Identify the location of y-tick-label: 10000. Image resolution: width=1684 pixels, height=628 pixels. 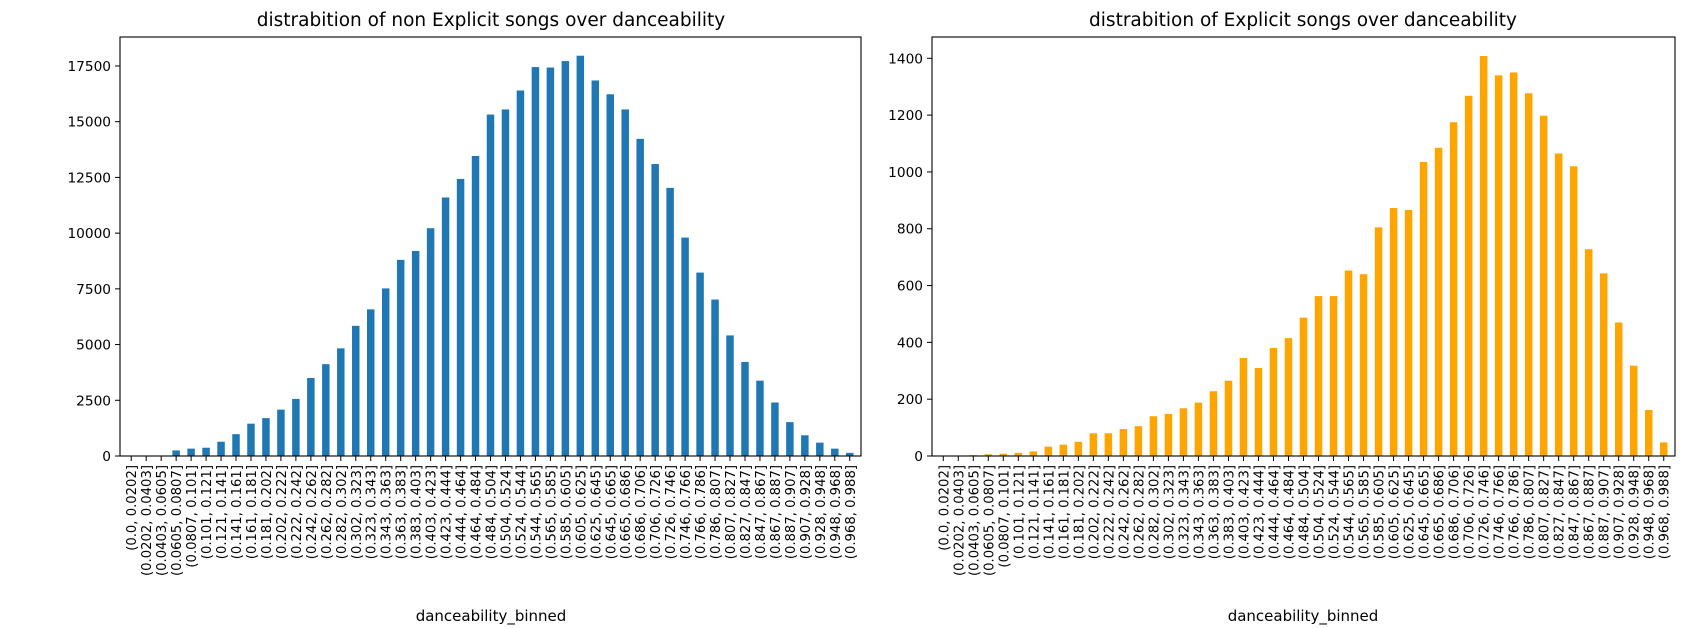
(89, 234).